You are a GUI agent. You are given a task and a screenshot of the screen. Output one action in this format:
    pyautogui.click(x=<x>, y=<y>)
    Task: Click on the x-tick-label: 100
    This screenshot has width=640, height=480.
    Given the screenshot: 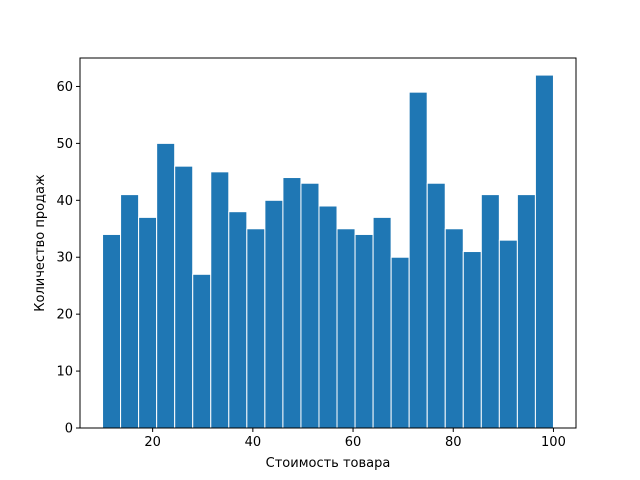 What is the action you would take?
    pyautogui.click(x=553, y=442)
    